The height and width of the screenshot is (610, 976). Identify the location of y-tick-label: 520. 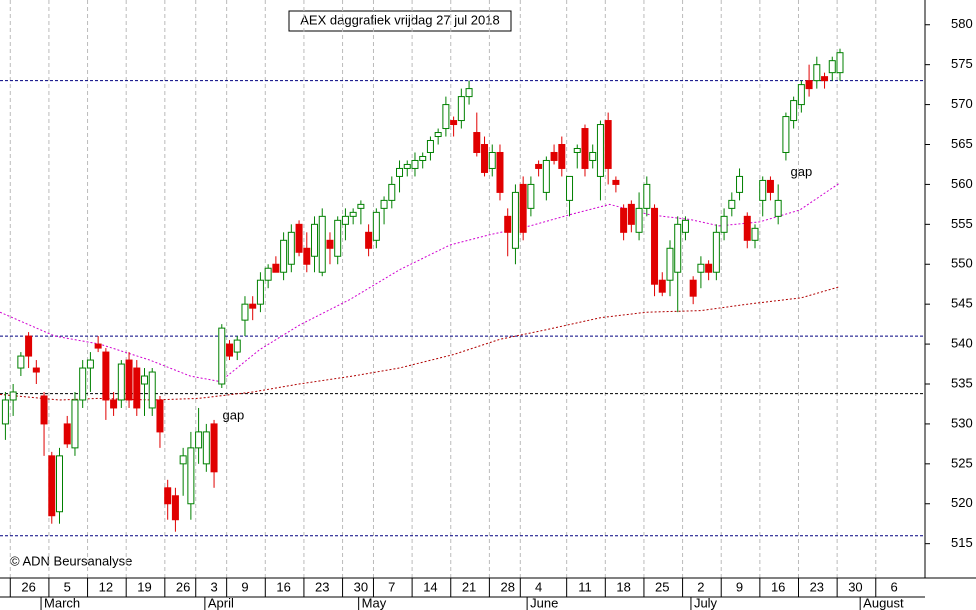
(962, 502).